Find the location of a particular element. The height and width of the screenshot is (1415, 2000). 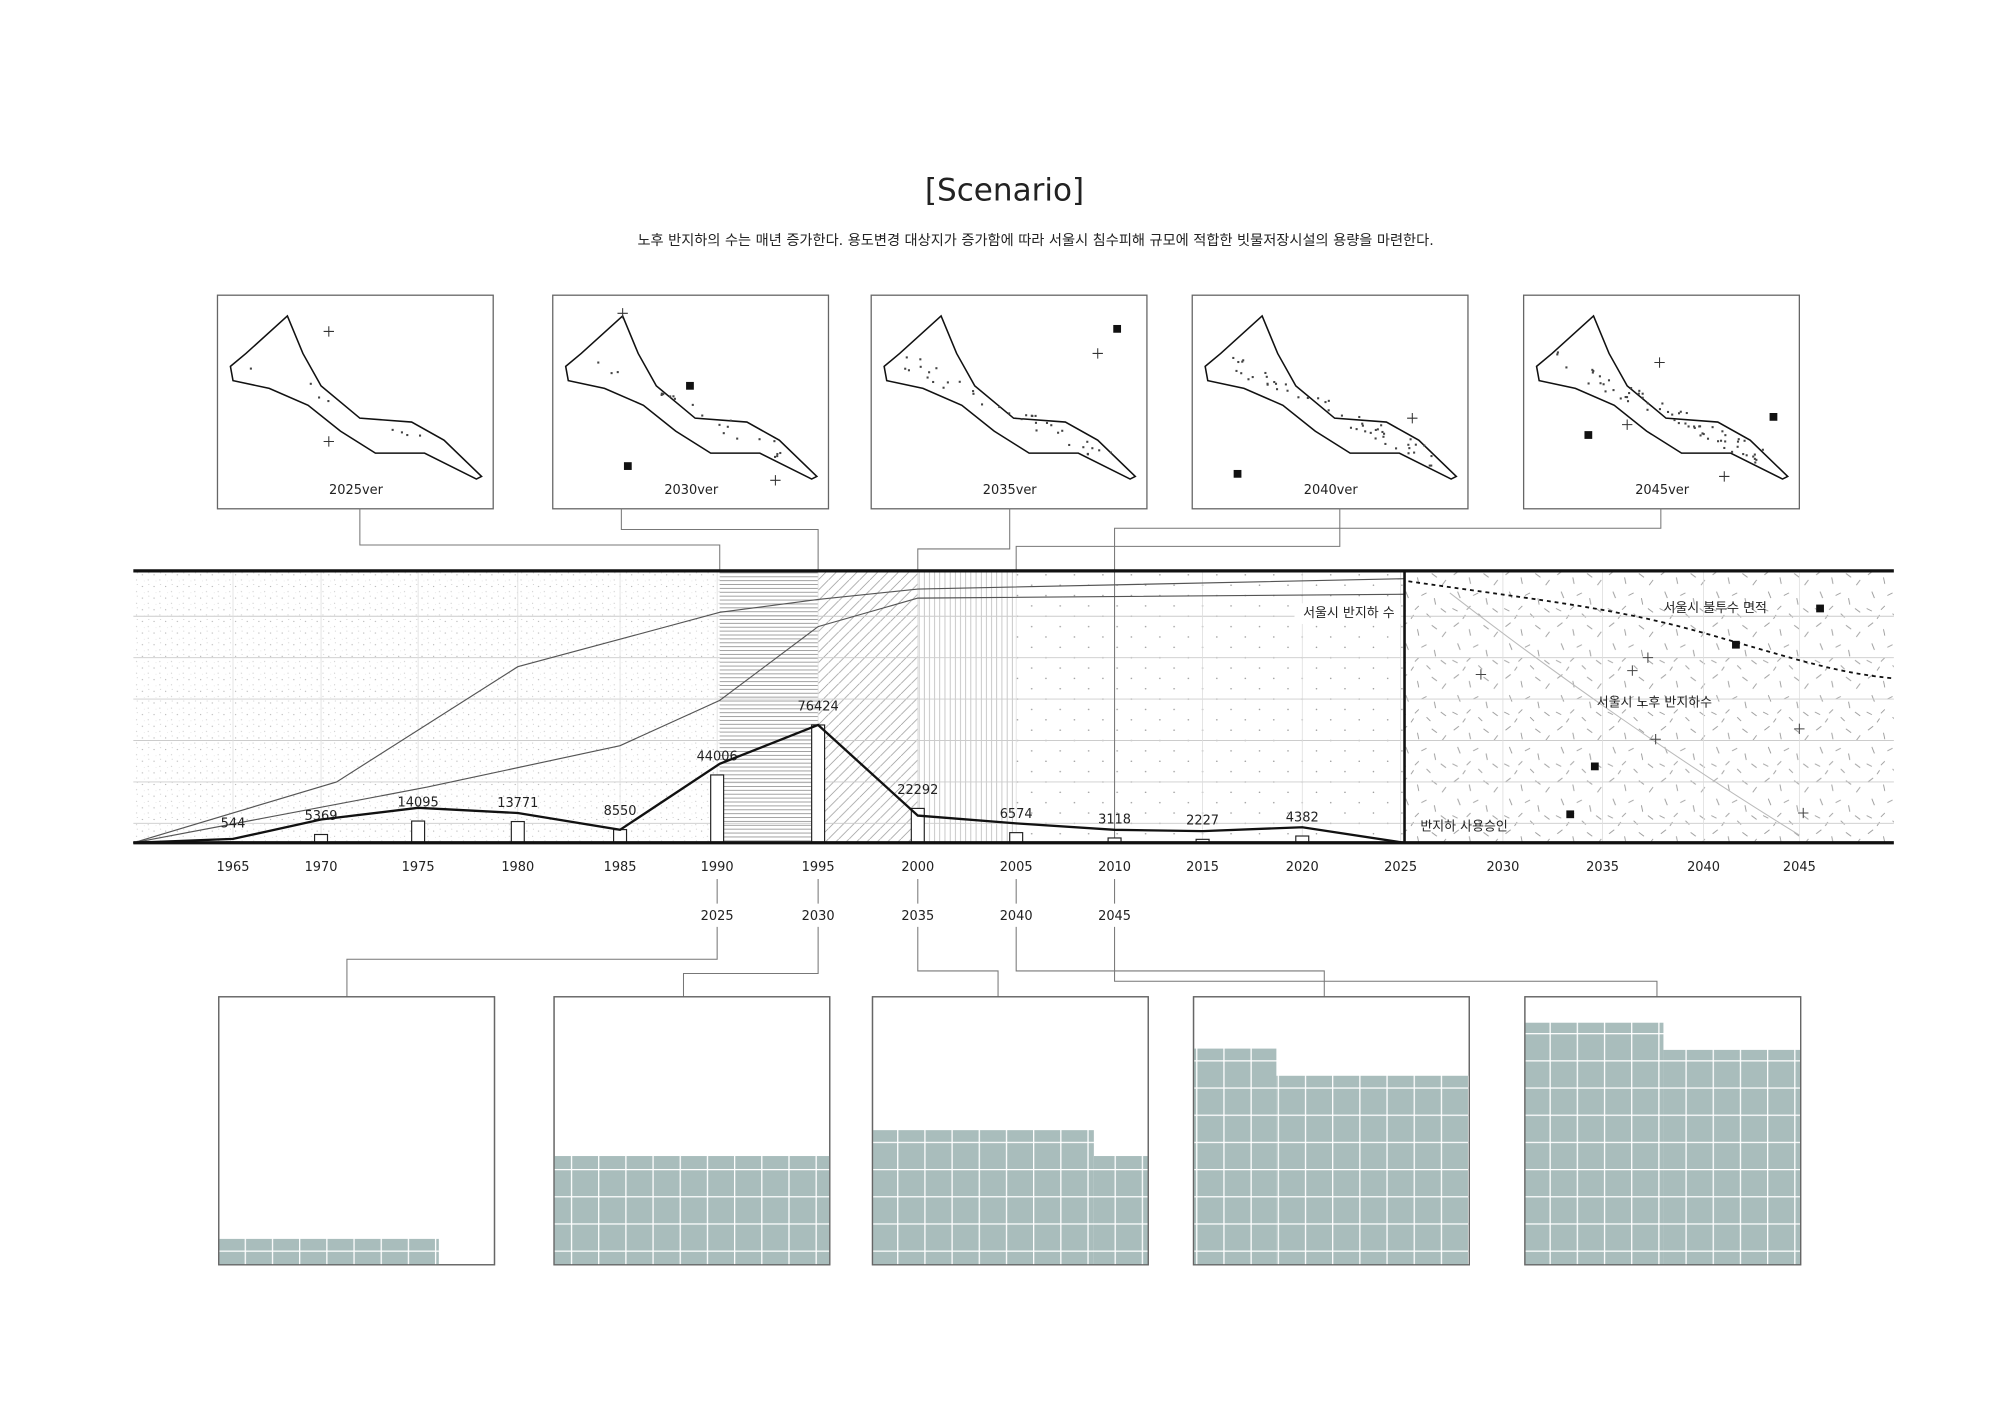

map-outline is located at coordinates (1331, 397).